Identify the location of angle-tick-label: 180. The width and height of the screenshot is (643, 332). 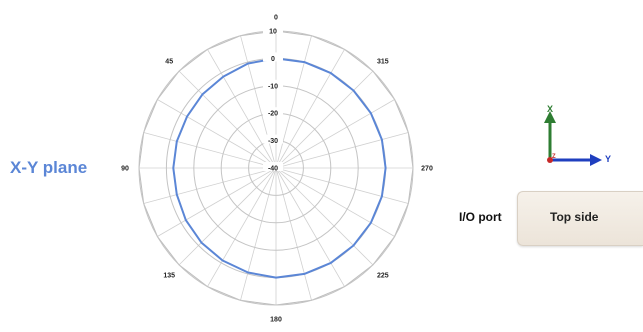
(276, 320).